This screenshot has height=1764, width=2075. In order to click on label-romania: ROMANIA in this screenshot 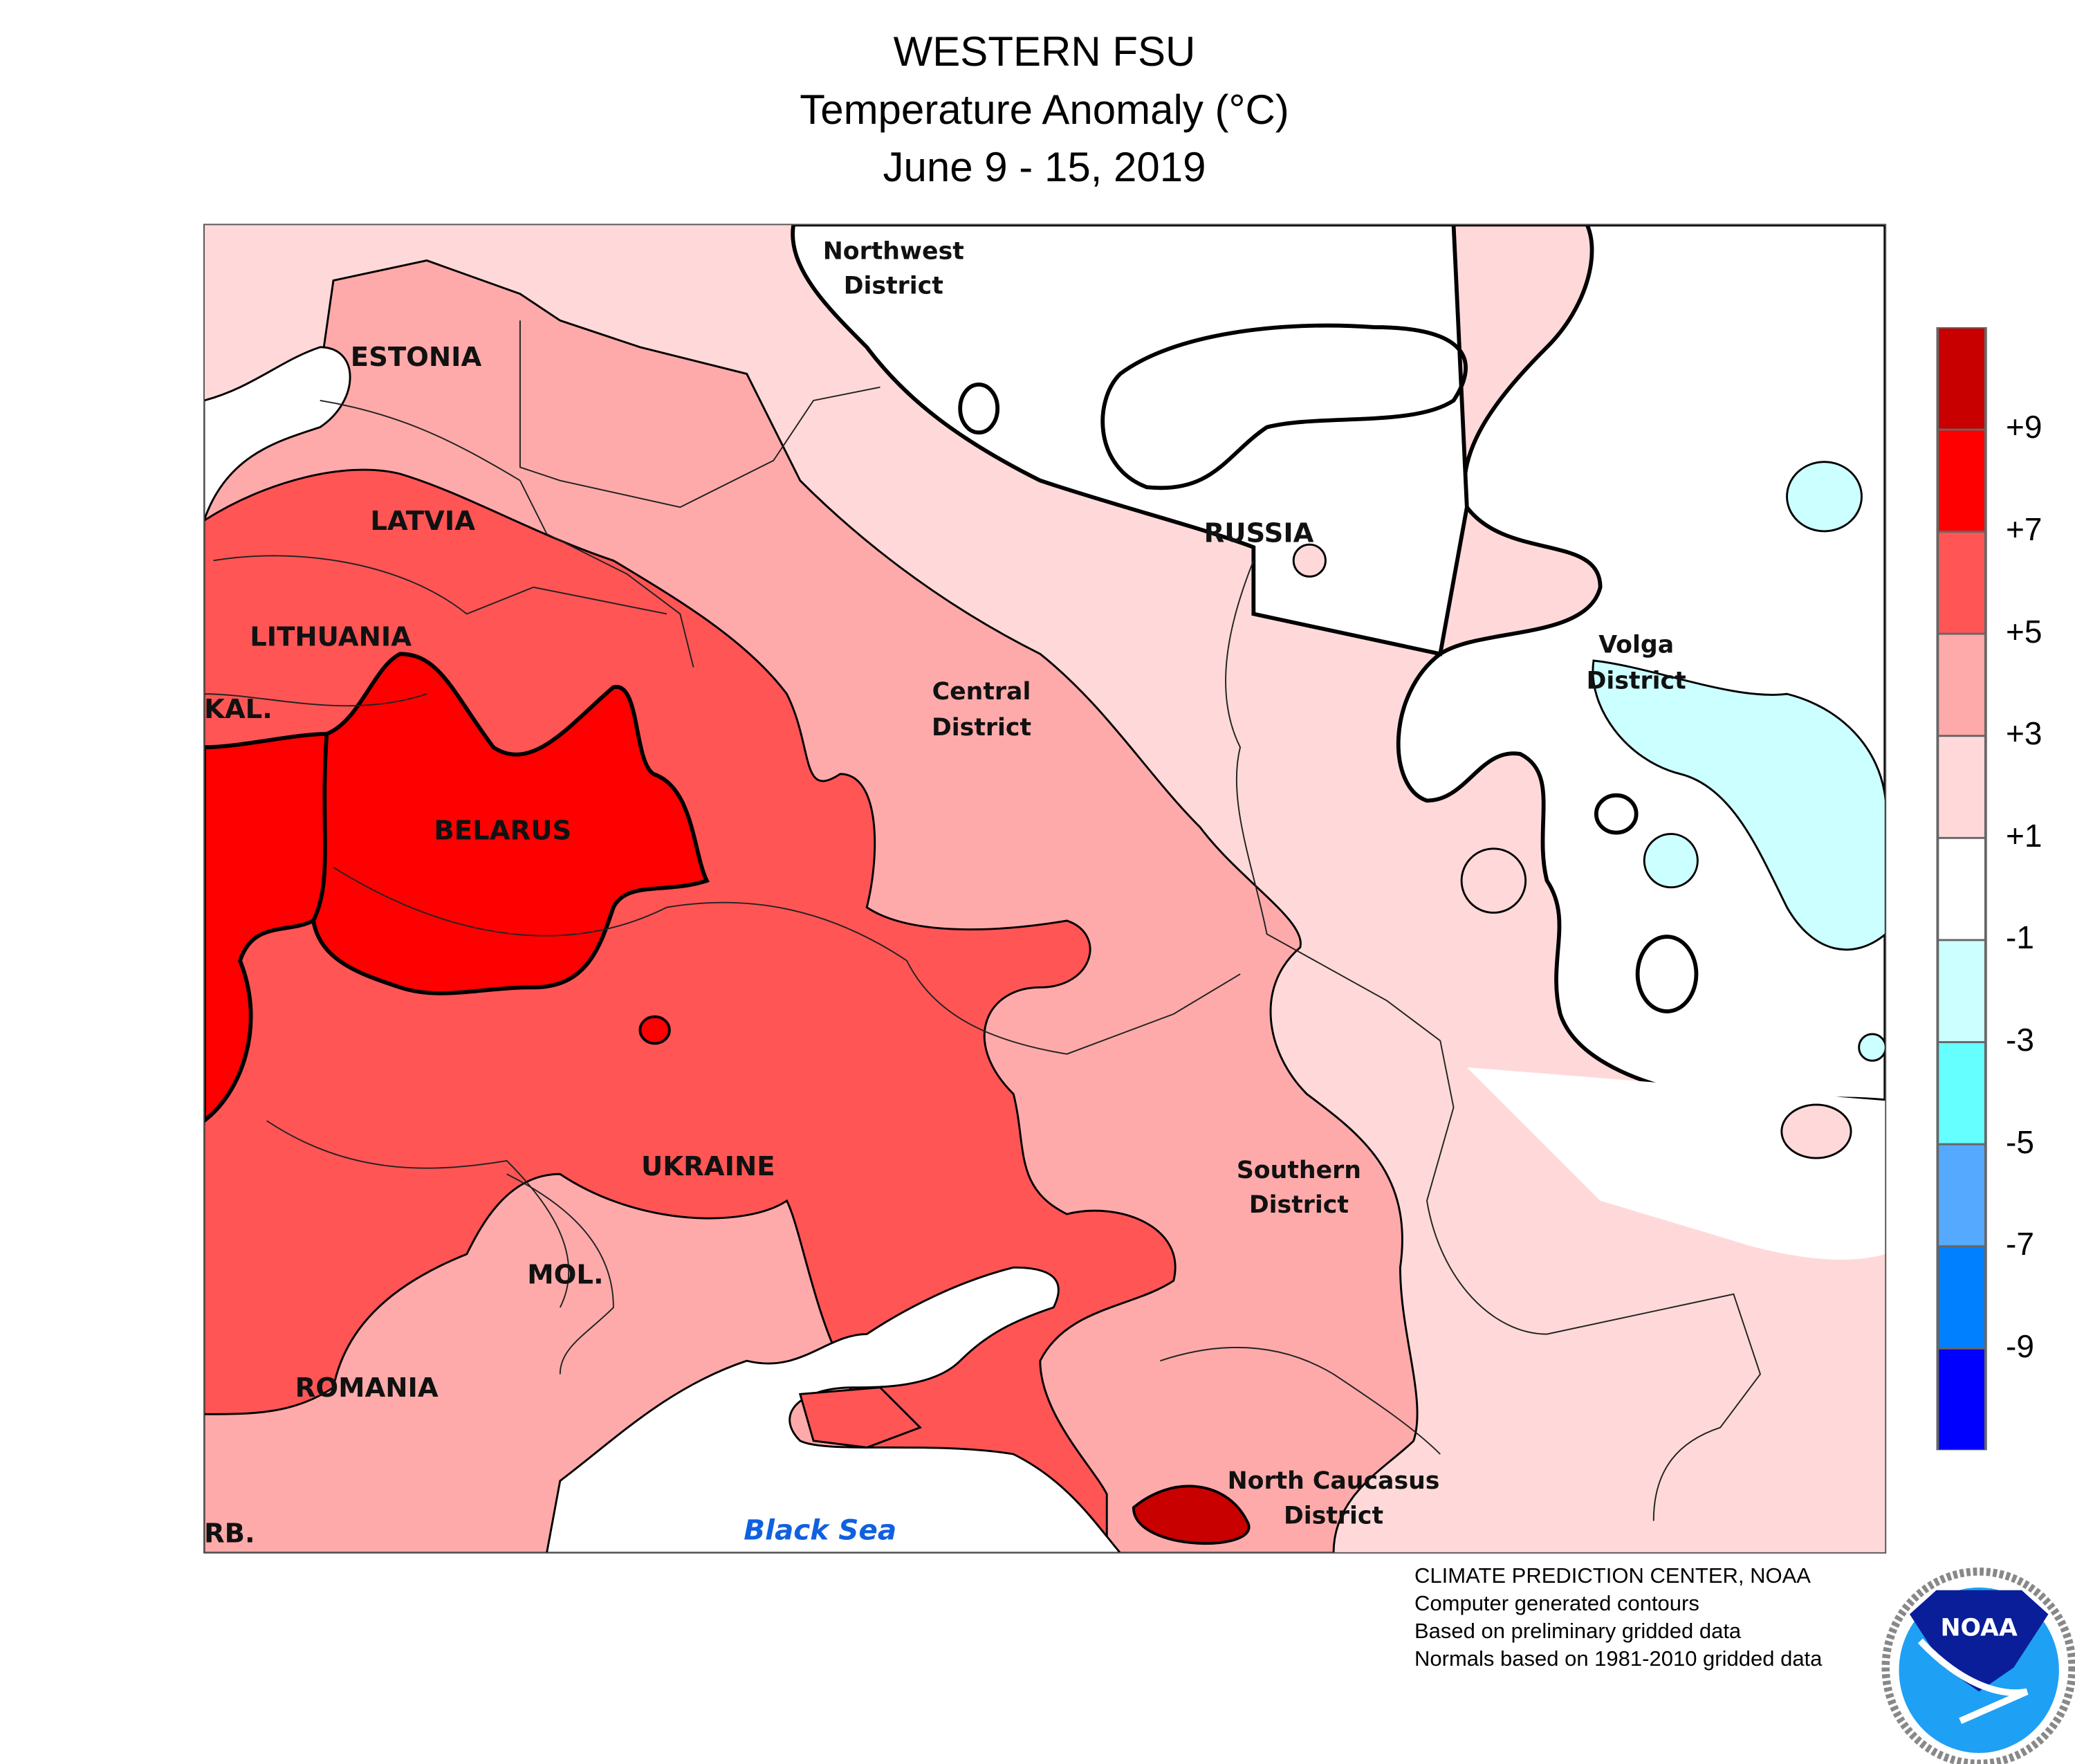, I will do `click(367, 1388)`.